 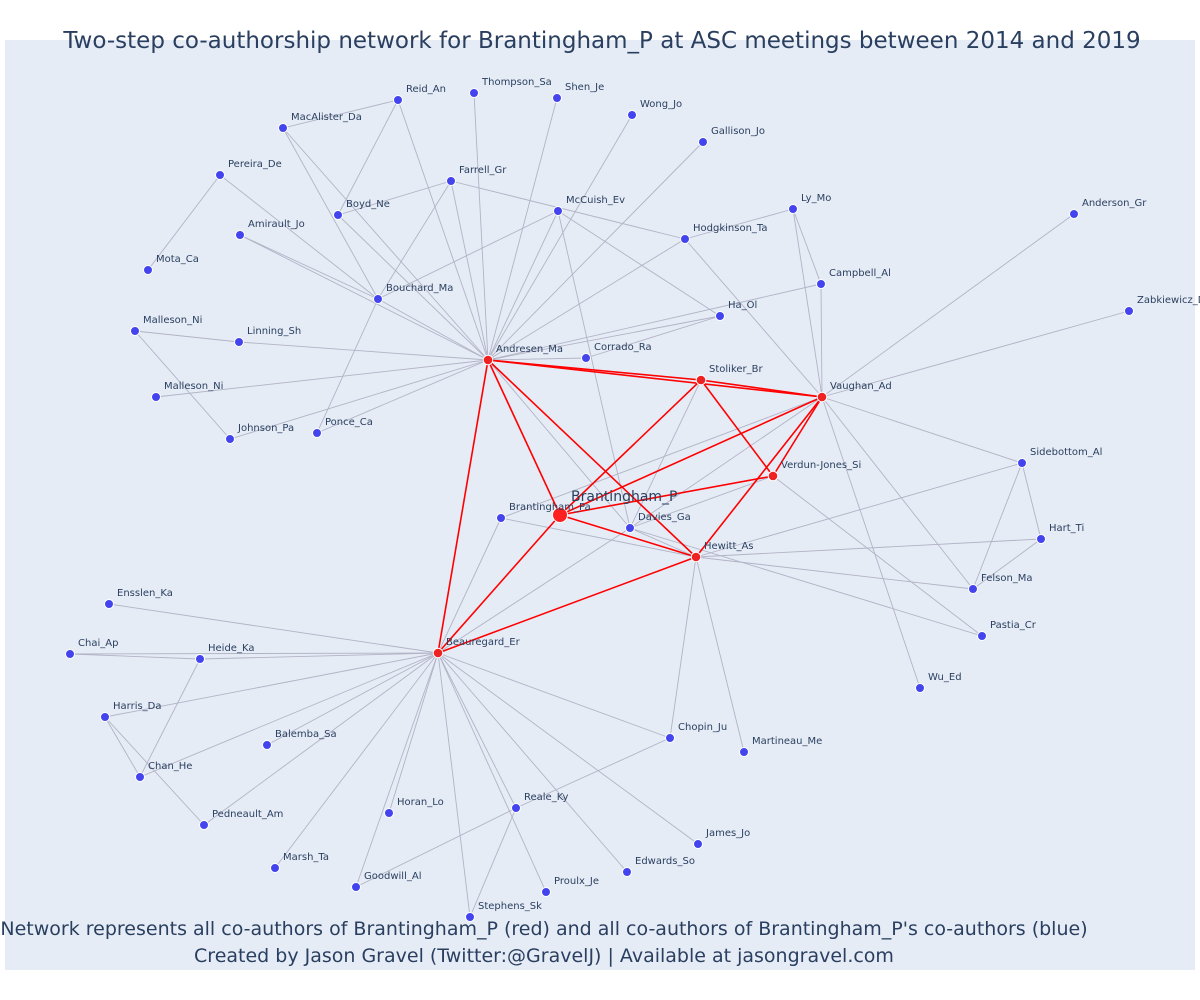 I want to click on node-andresen-ma, so click(x=488, y=360).